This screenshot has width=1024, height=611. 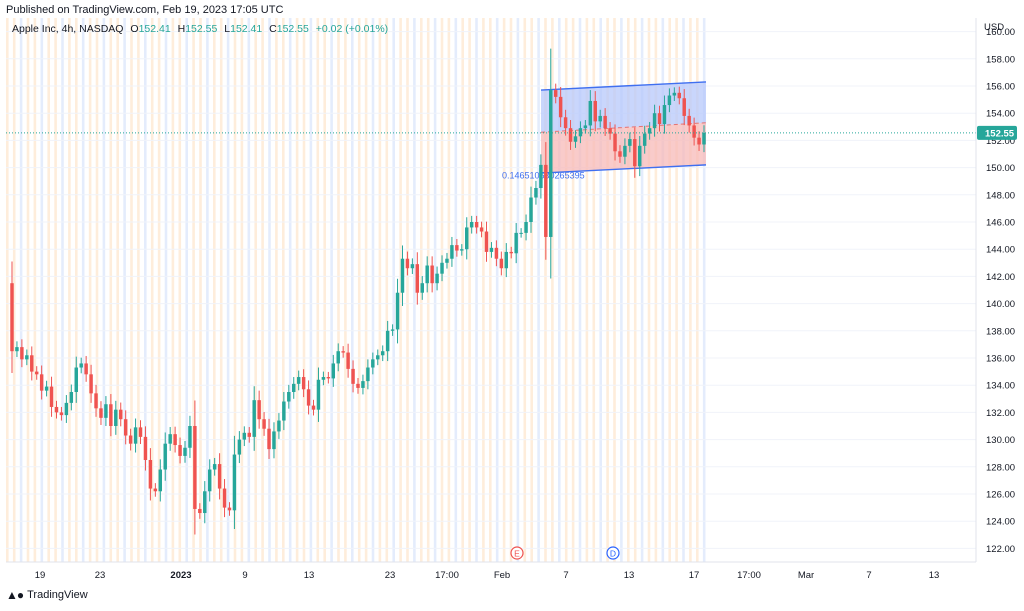 I want to click on tradingview-logo-icon: ▲●, so click(x=15, y=595).